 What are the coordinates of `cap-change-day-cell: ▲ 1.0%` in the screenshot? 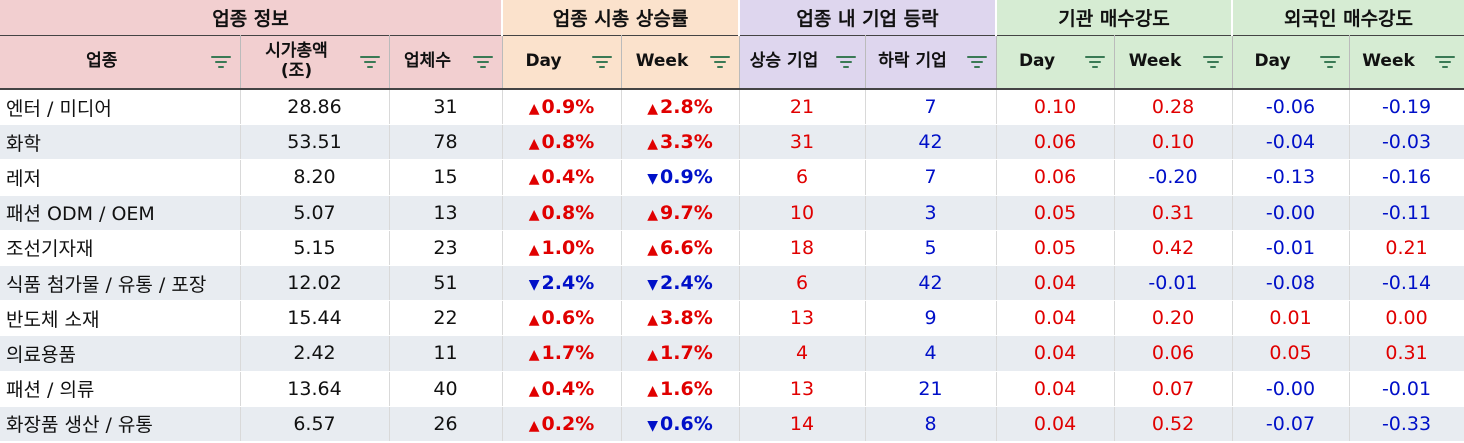 It's located at (562, 248).